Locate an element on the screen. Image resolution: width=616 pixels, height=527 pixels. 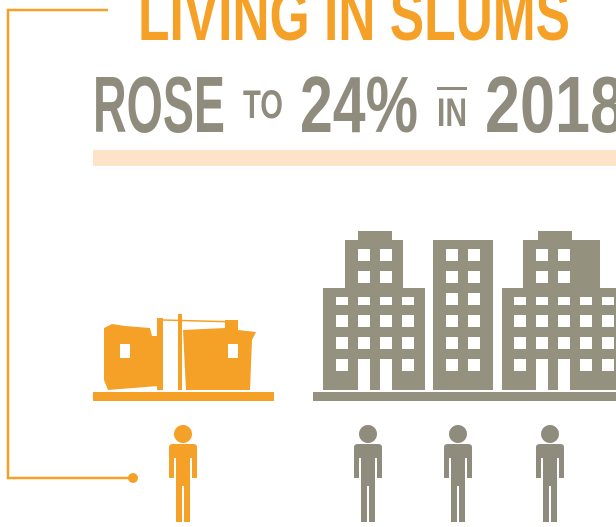
headline-small-word: TO is located at coordinates (263, 105).